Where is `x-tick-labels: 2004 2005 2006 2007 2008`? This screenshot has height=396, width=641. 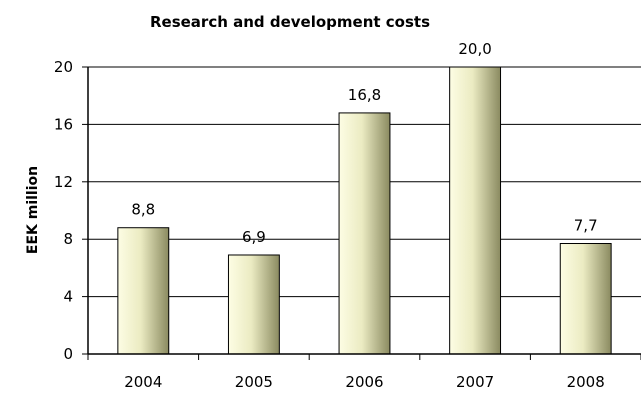 x-tick-labels: 2004 2005 2006 2007 2008 is located at coordinates (364, 382).